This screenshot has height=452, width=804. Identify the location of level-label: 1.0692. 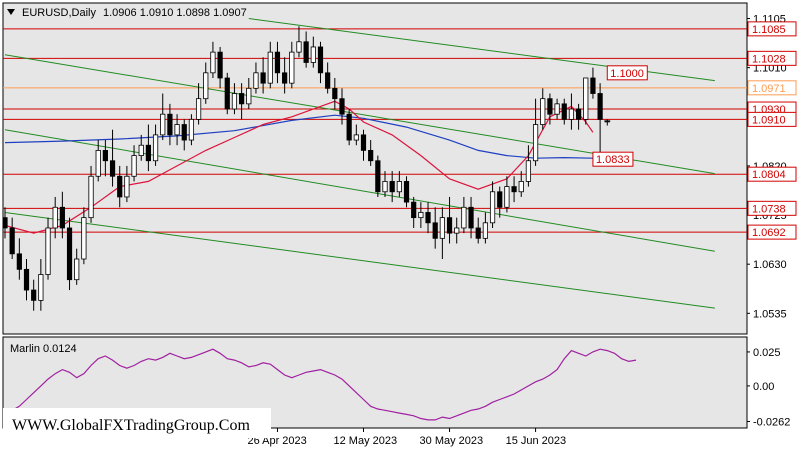
(772, 232).